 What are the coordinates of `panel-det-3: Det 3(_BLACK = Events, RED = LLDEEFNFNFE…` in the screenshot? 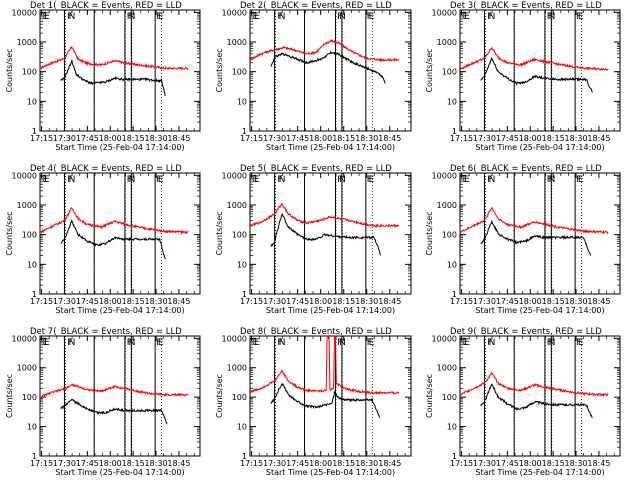 It's located at (523, 76).